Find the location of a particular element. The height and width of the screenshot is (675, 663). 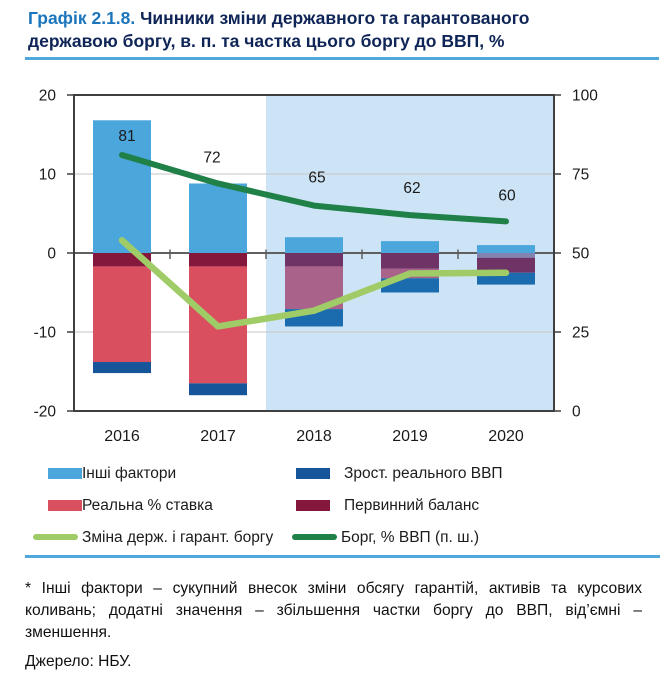

source-line: Джерело: НБУ. is located at coordinates (78, 661).